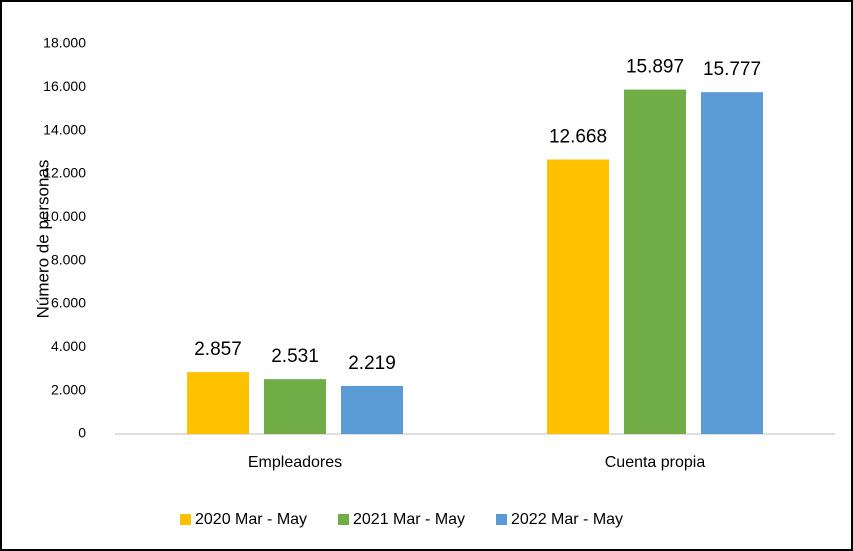  Describe the element at coordinates (64, 216) in the screenshot. I see `y-tick-label: 10.000` at that location.